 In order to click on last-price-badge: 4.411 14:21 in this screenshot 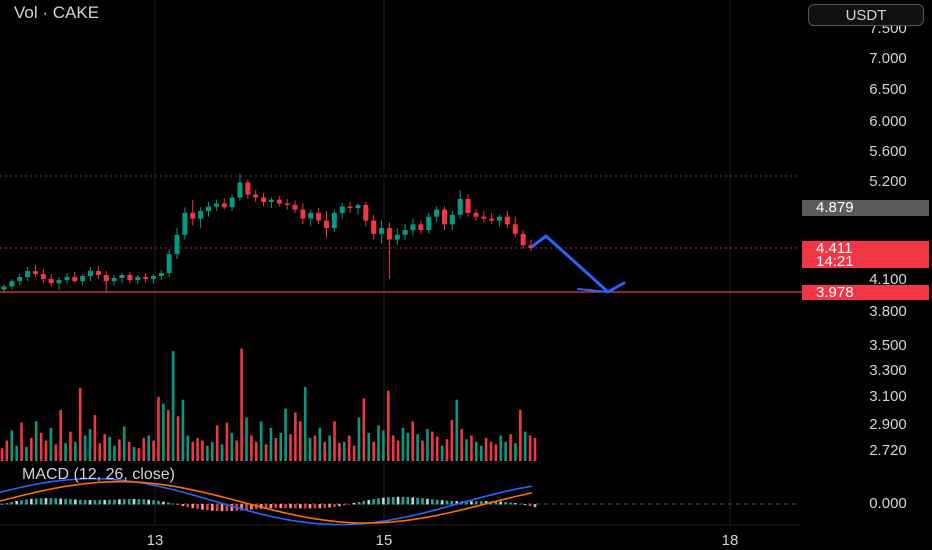, I will do `click(865, 255)`.